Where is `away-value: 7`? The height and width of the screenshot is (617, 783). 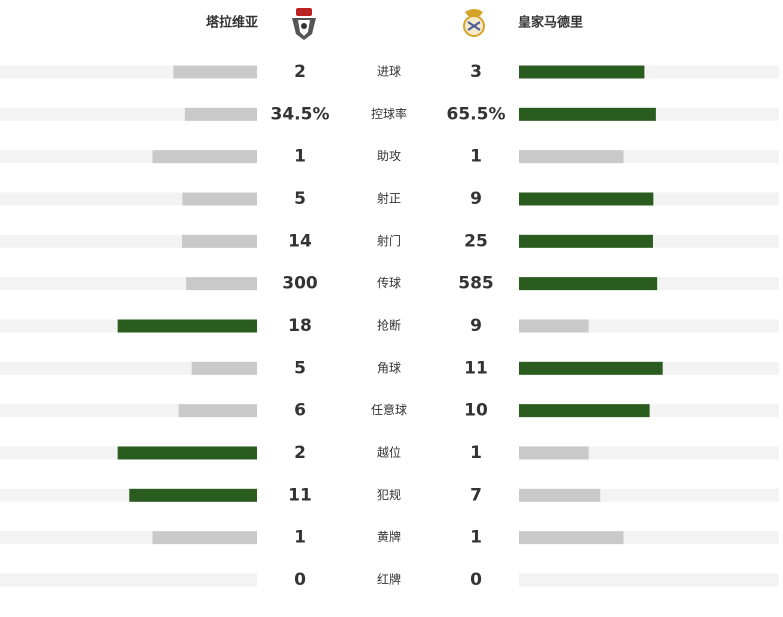
away-value: 7 is located at coordinates (476, 495).